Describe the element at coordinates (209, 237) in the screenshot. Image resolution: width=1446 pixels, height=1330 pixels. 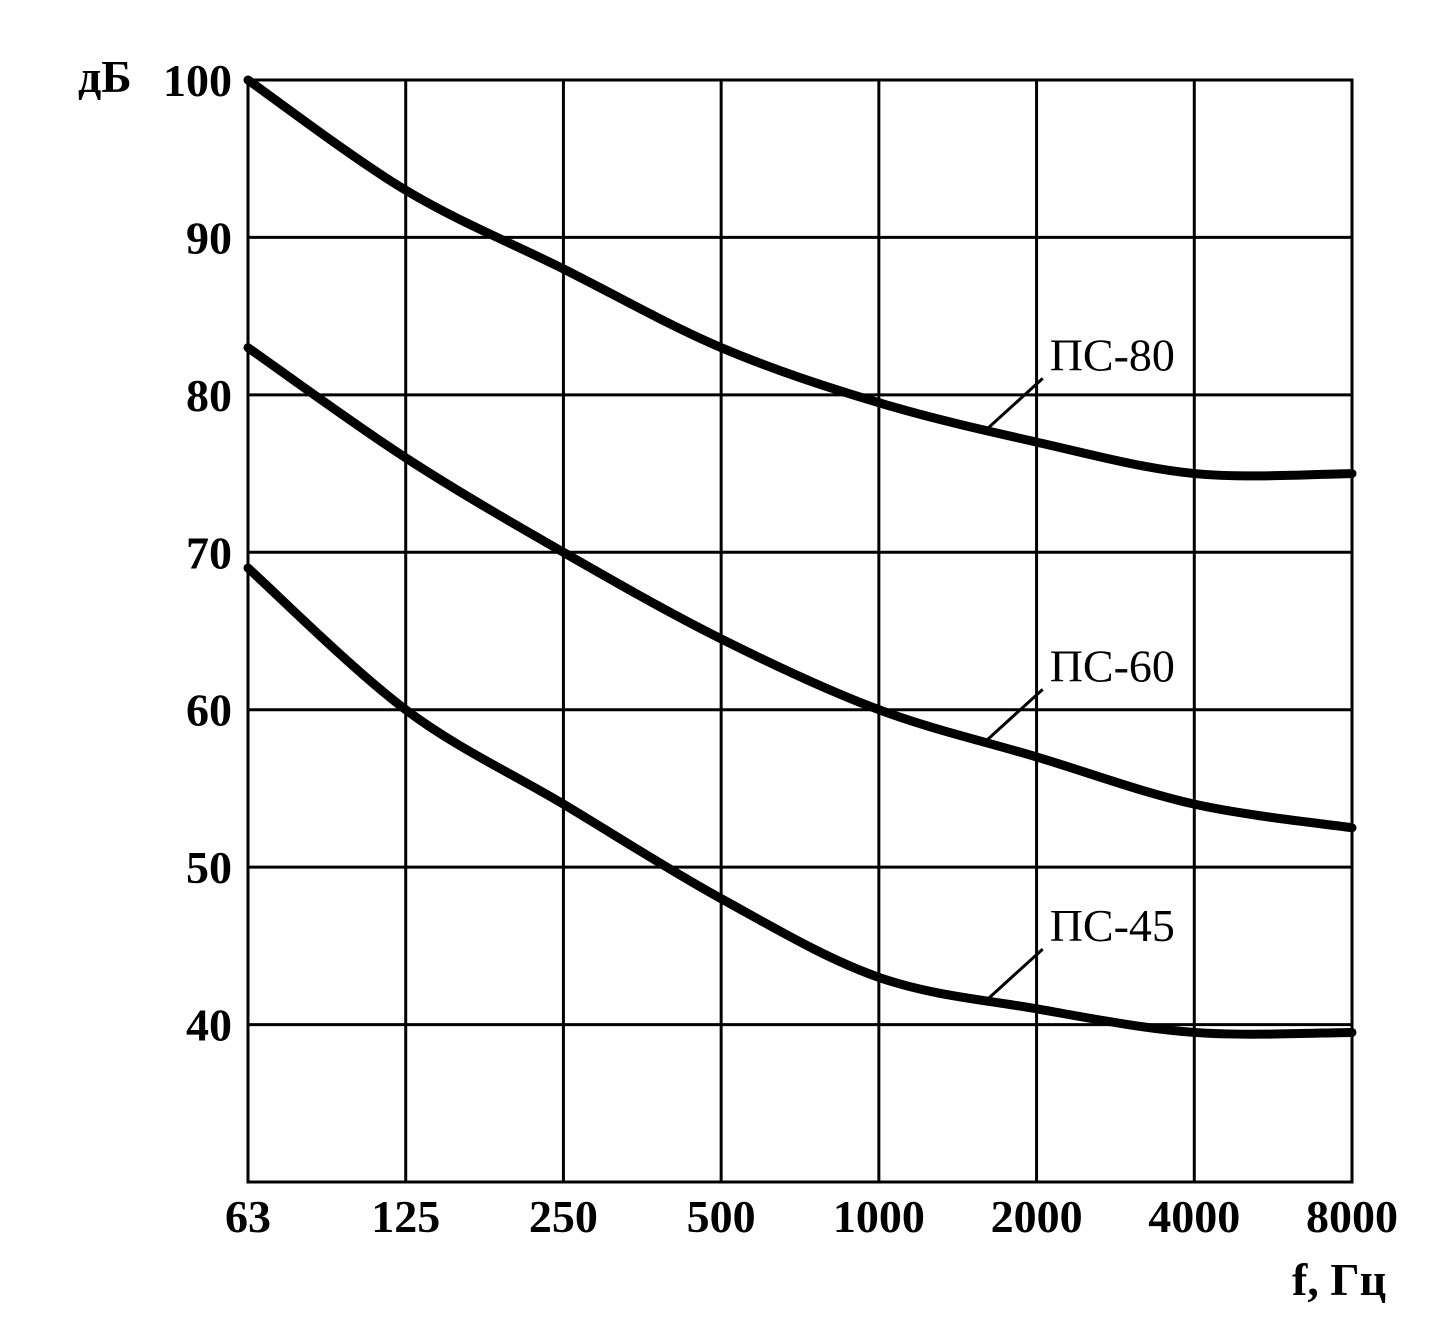
I see `y-tick-label: 90` at that location.